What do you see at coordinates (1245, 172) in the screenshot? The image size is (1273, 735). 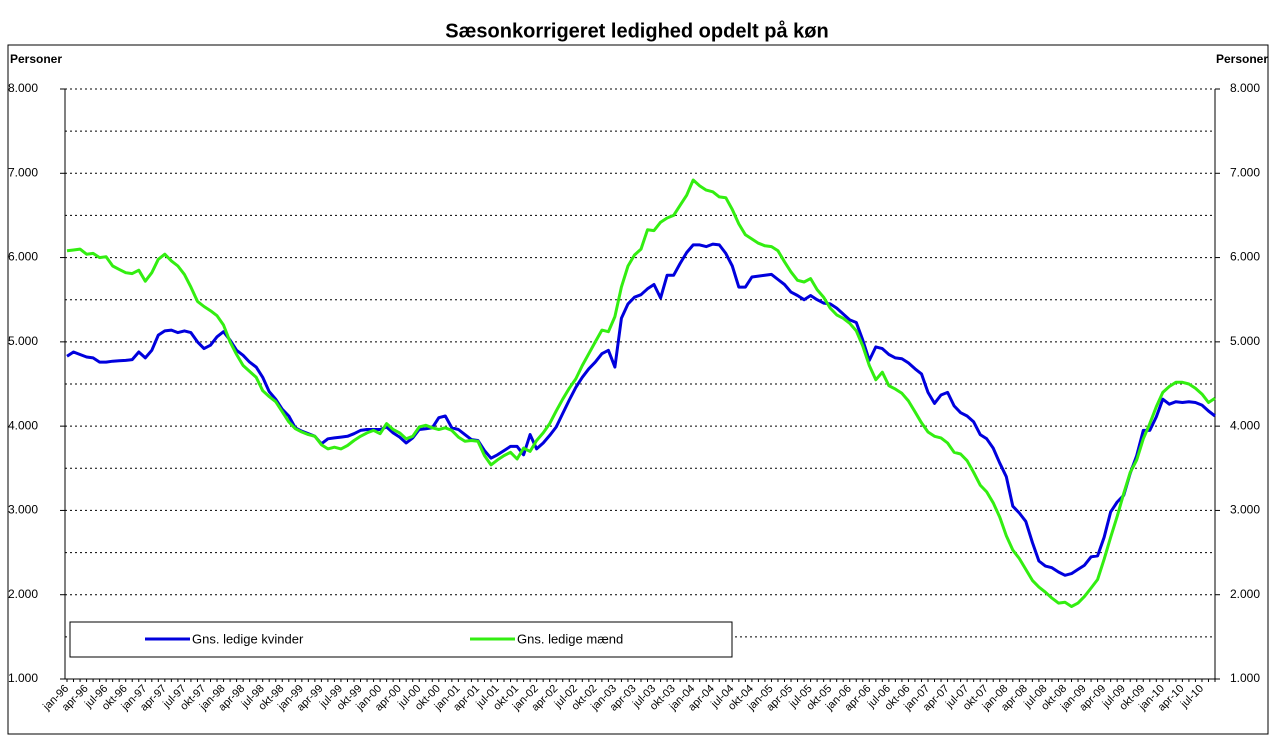 I see `y2-tick-label: 7.000` at bounding box center [1245, 172].